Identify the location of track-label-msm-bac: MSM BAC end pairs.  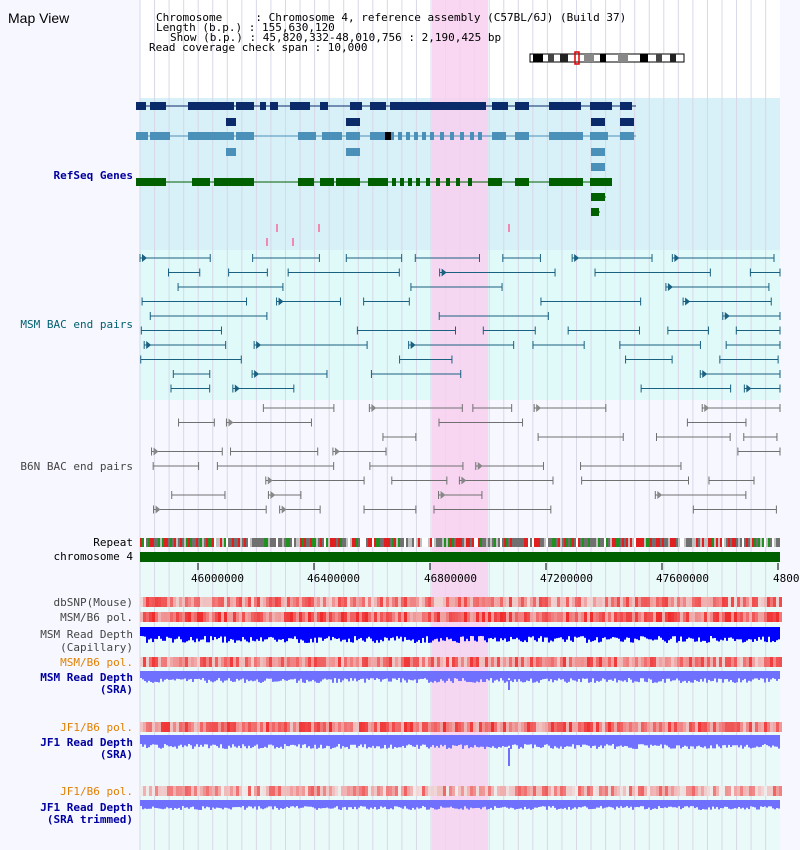
(76, 324).